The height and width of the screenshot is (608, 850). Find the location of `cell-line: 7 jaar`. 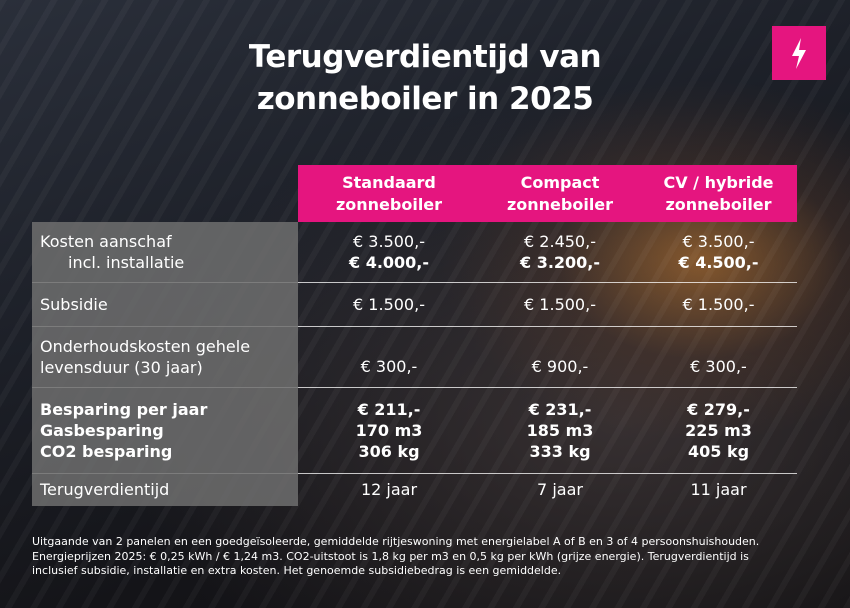

cell-line: 7 jaar is located at coordinates (560, 489).